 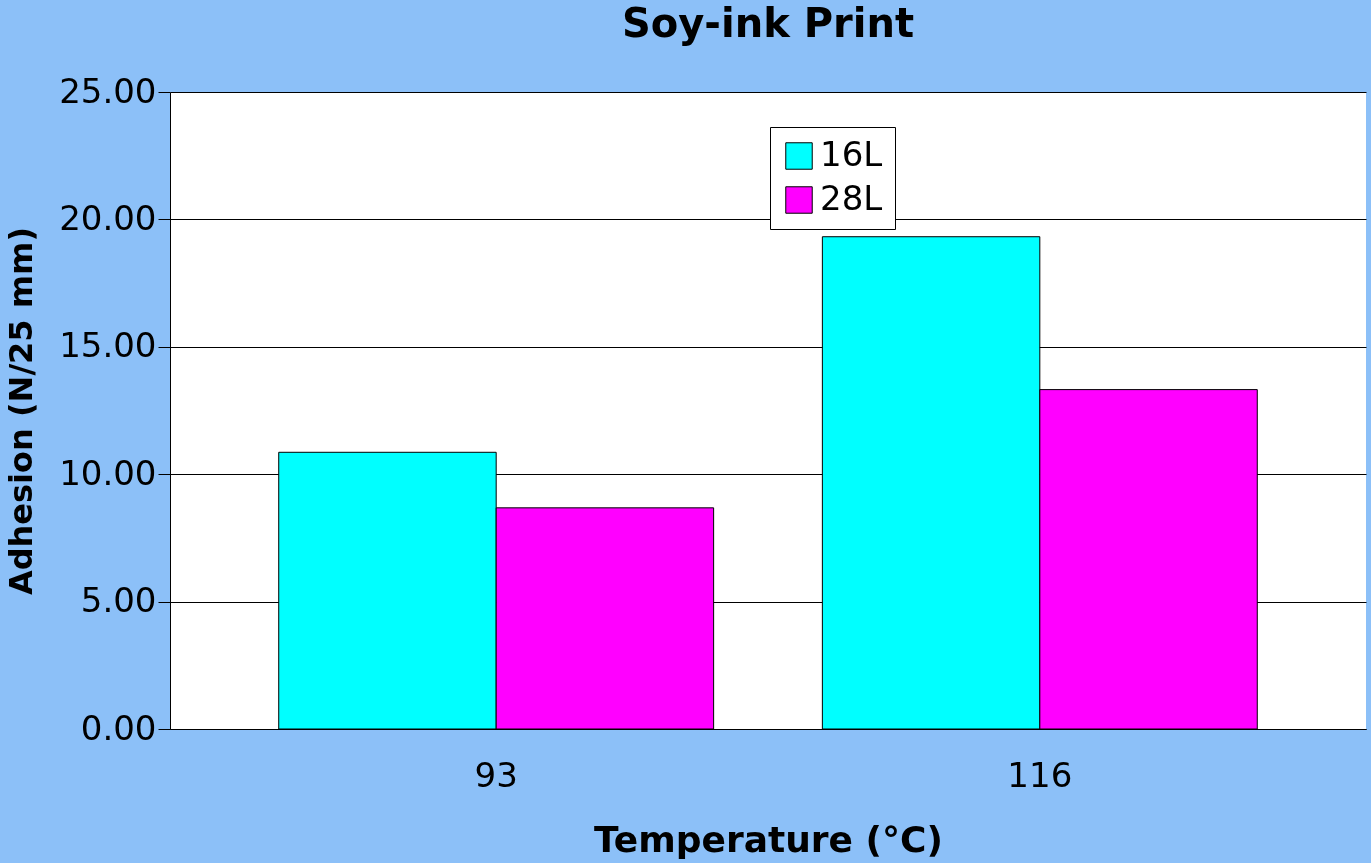 What do you see at coordinates (496, 774) in the screenshot?
I see `x-tick-label: 93` at bounding box center [496, 774].